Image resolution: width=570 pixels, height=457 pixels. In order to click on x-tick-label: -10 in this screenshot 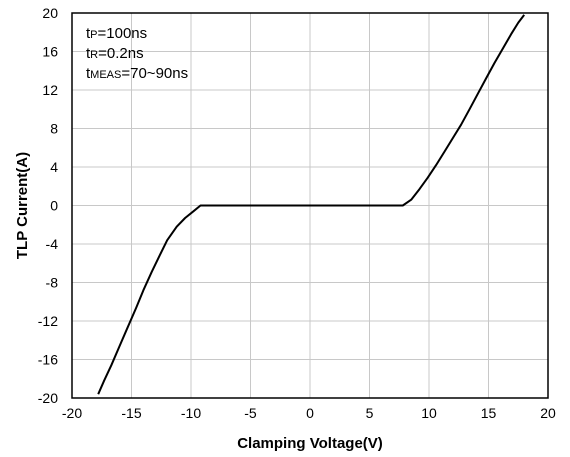, I will do `click(191, 413)`.